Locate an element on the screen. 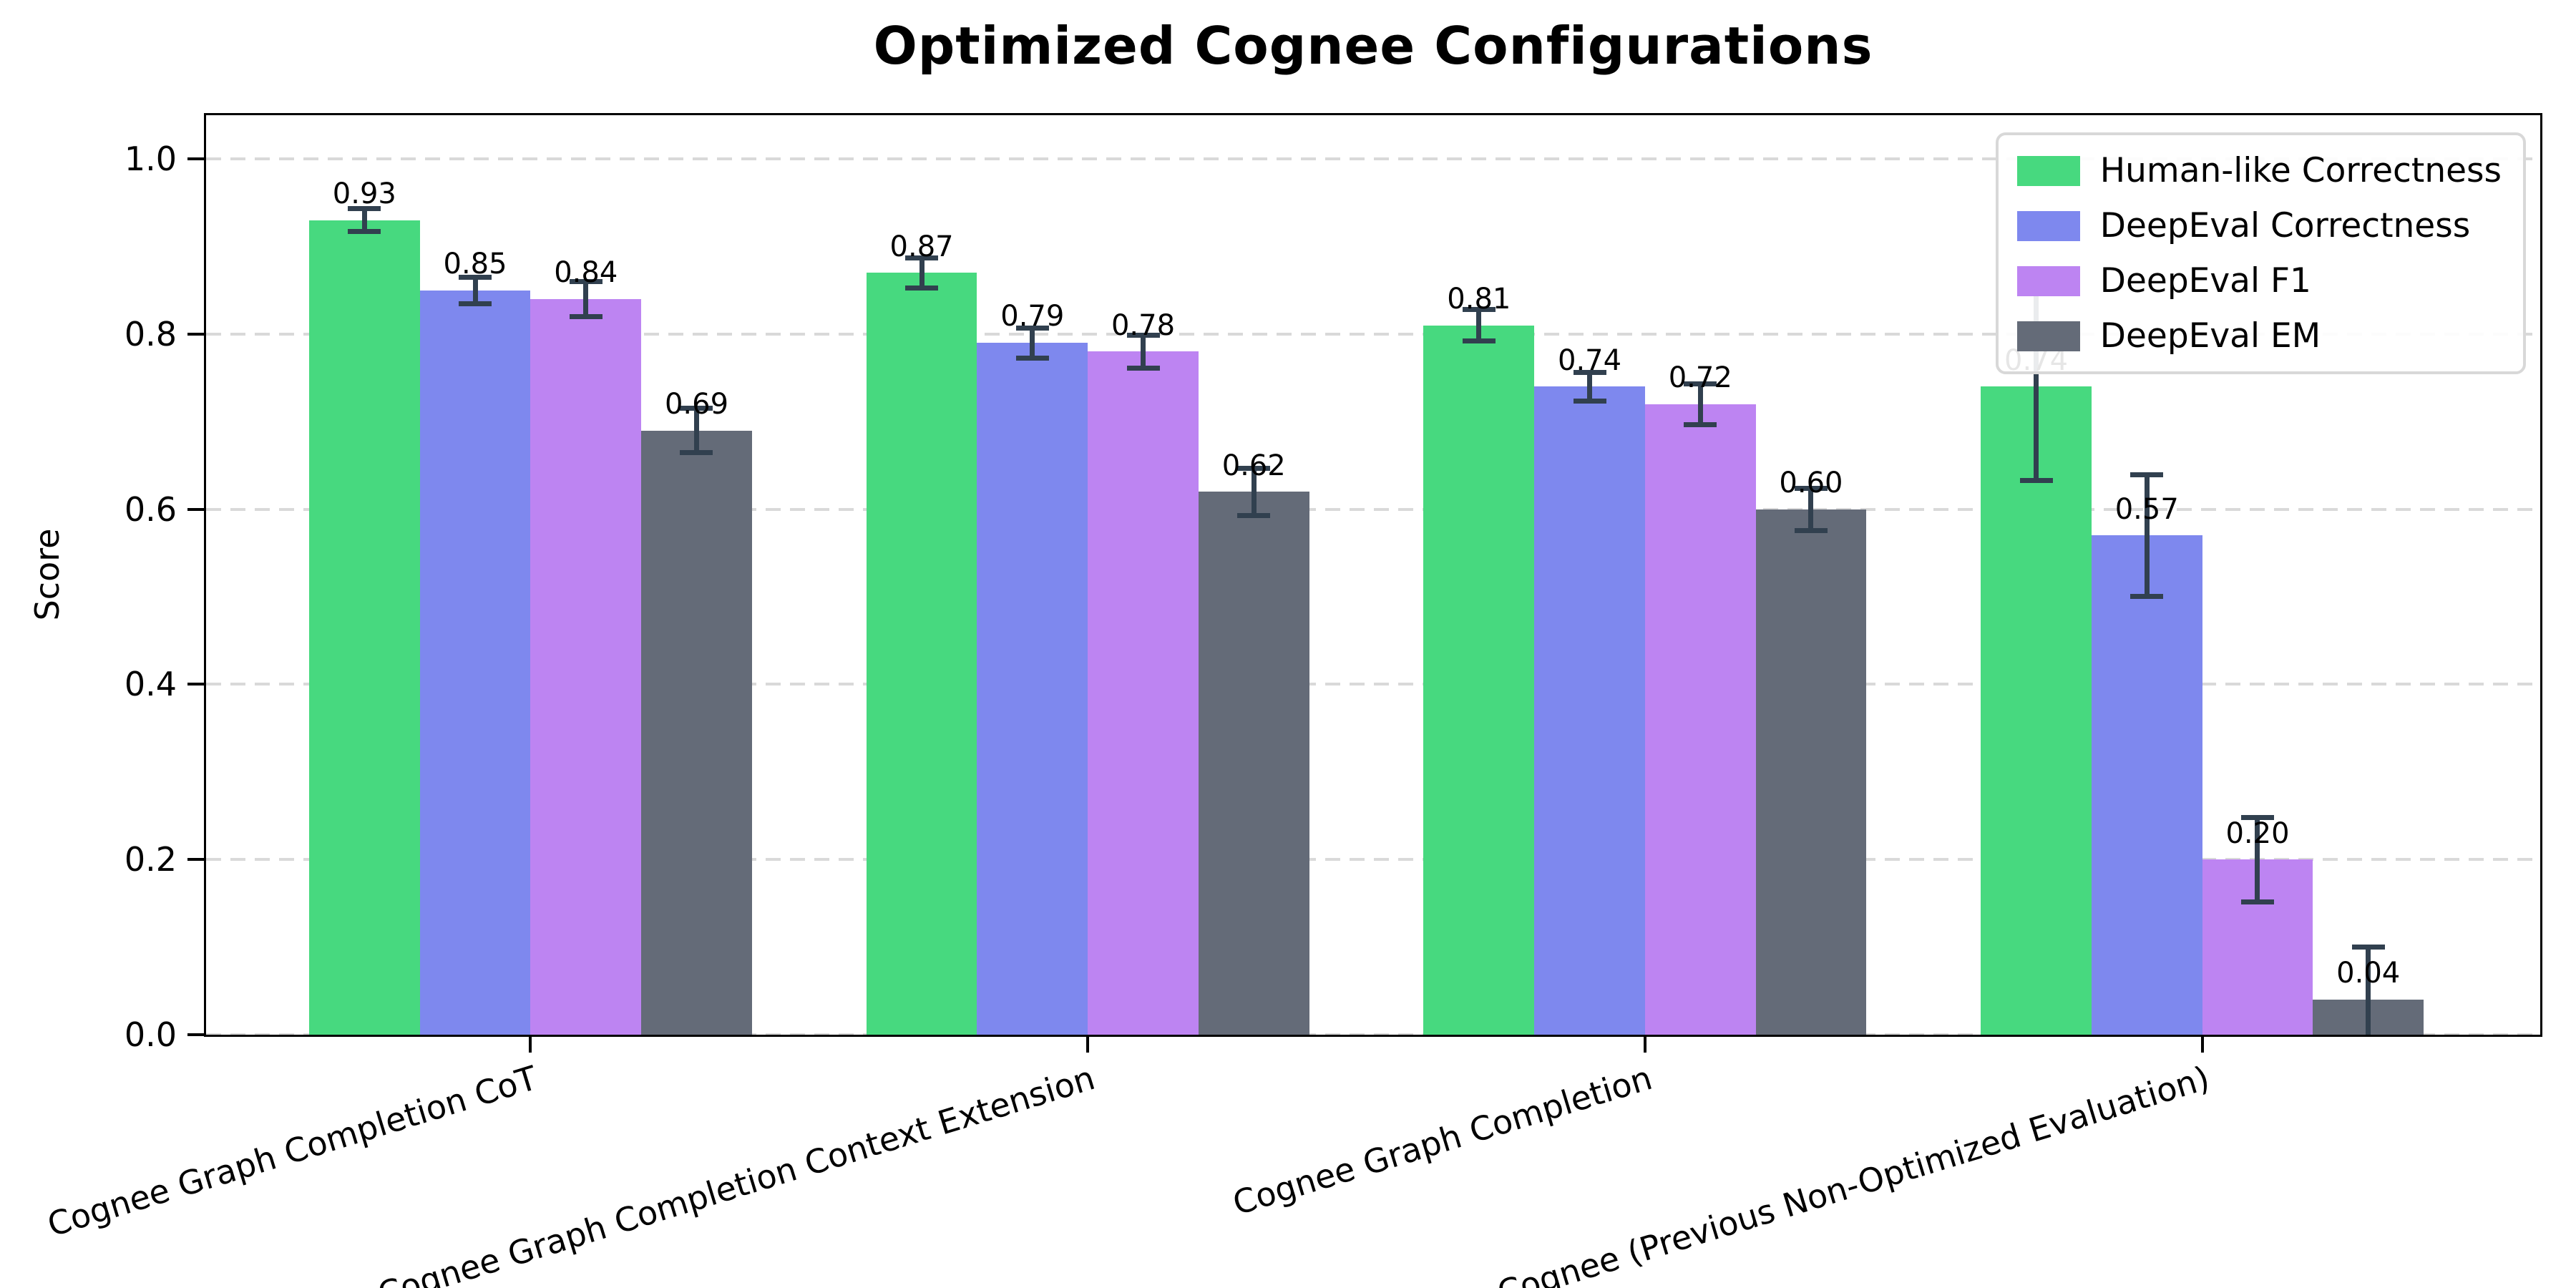 The image size is (2576, 1288). bar-deepeval-correctness-group1 is located at coordinates (475, 662).